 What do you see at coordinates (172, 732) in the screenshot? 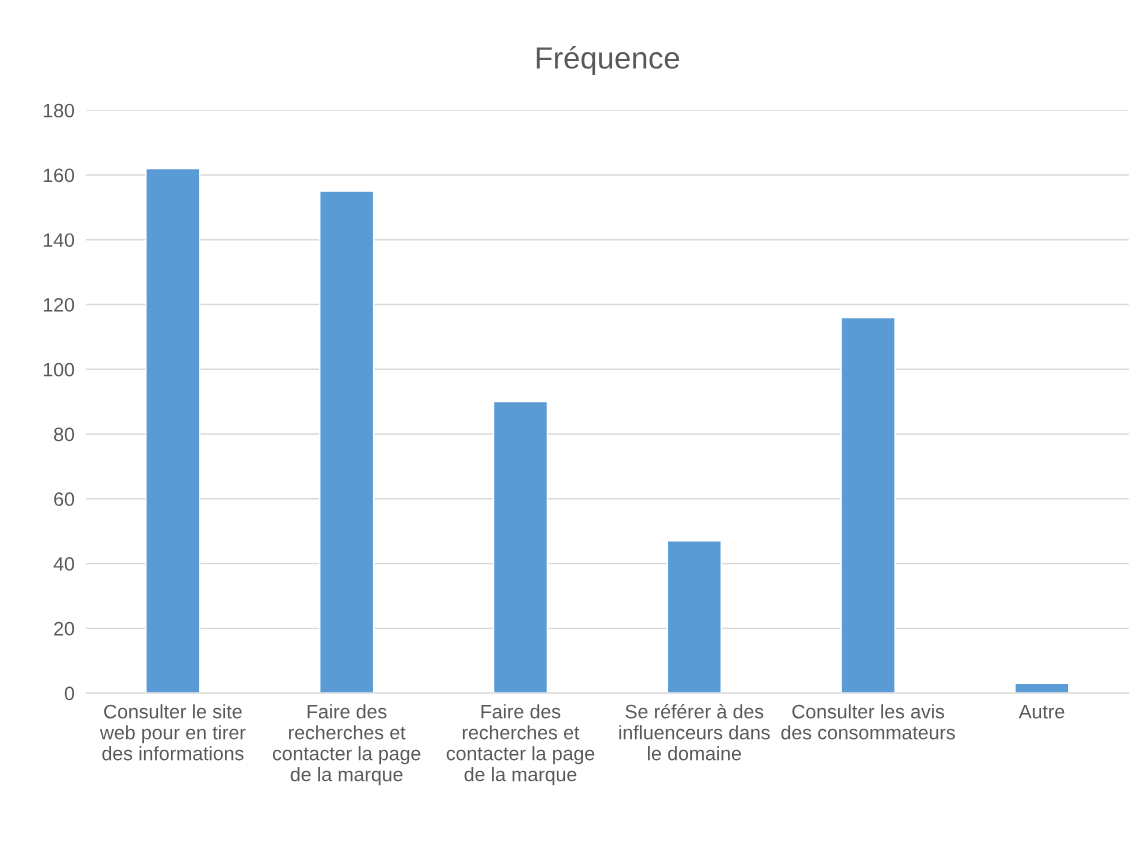
I see `x-tick-label: Consulter le site web pour en tirer des informations` at bounding box center [172, 732].